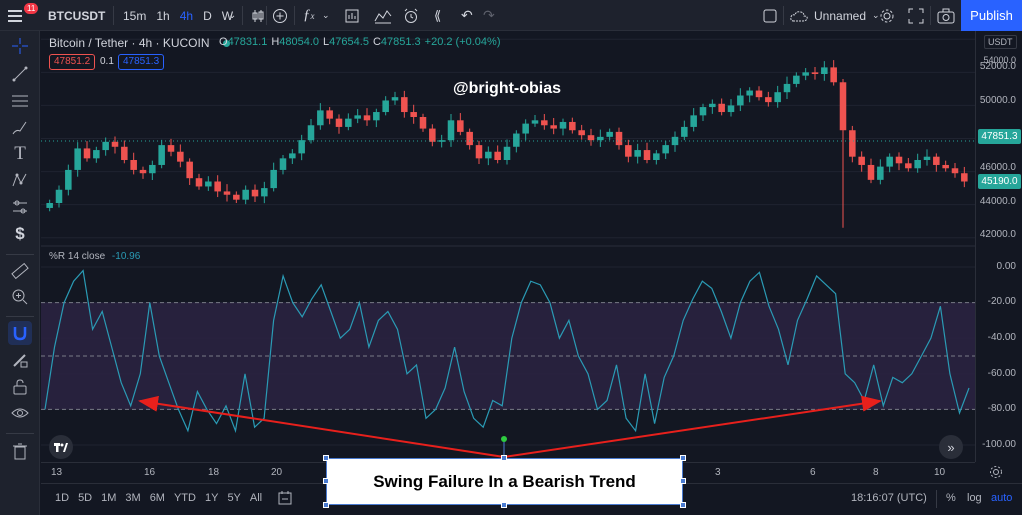 Image resolution: width=1022 pixels, height=515 pixels. Describe the element at coordinates (951, 447) in the screenshot. I see `scroll-to-realtime-button: »` at that location.